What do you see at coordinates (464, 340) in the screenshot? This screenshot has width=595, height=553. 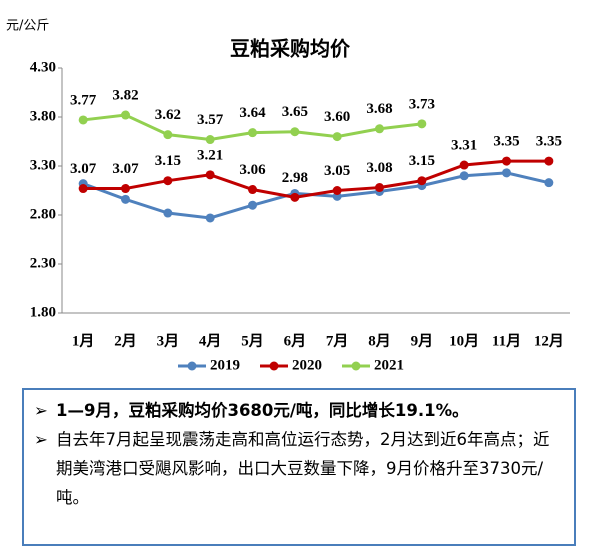 I see `x-tick-label: 10月` at bounding box center [464, 340].